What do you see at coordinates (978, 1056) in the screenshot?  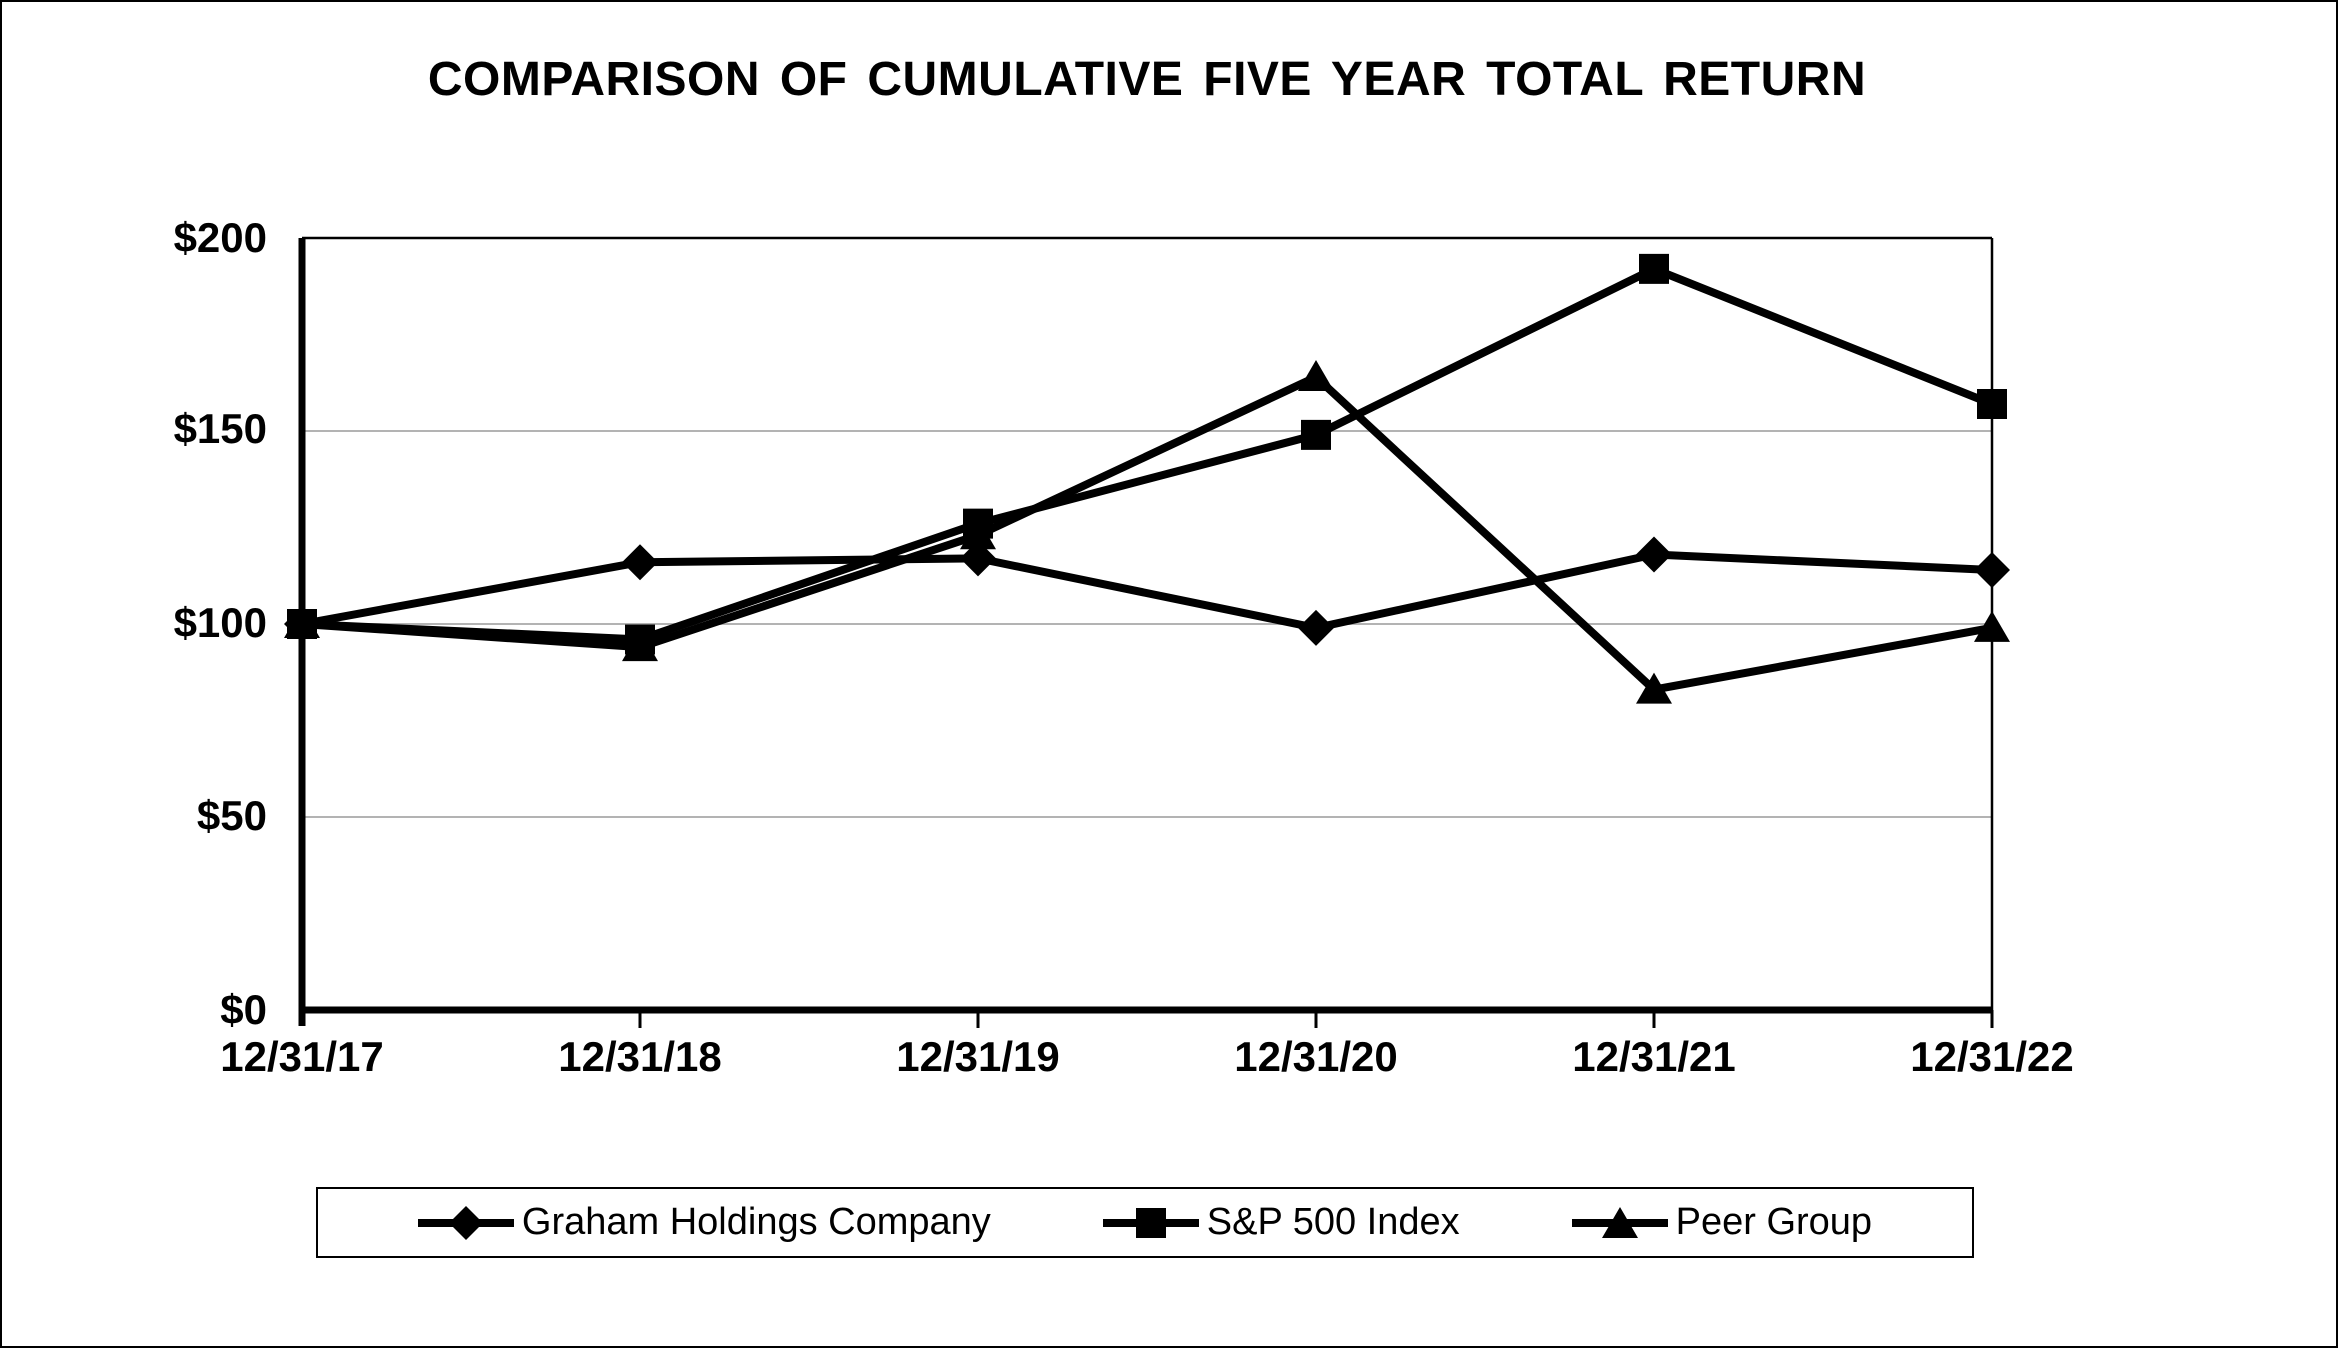 I see `x-tick-label: 12/31/19` at bounding box center [978, 1056].